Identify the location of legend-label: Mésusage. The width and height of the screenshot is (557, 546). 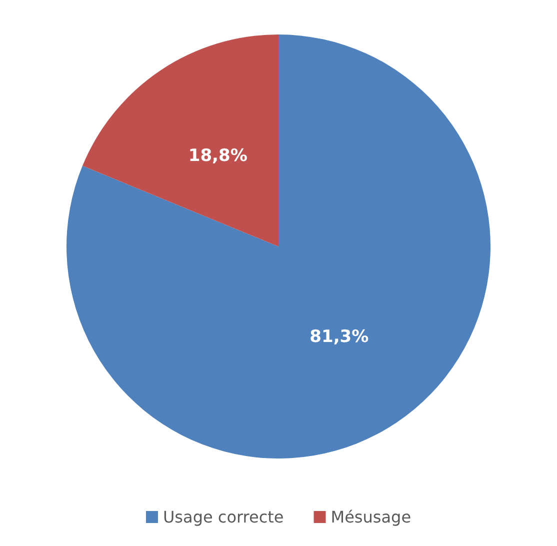
(371, 517).